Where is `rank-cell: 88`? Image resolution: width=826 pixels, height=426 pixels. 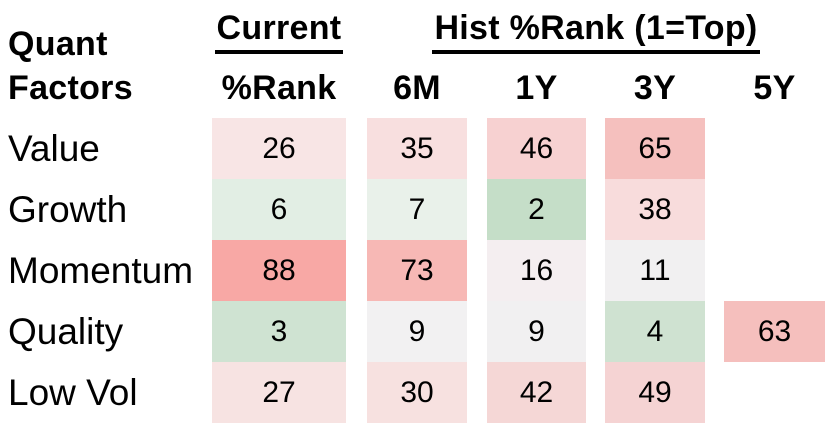
rank-cell: 88 is located at coordinates (279, 270).